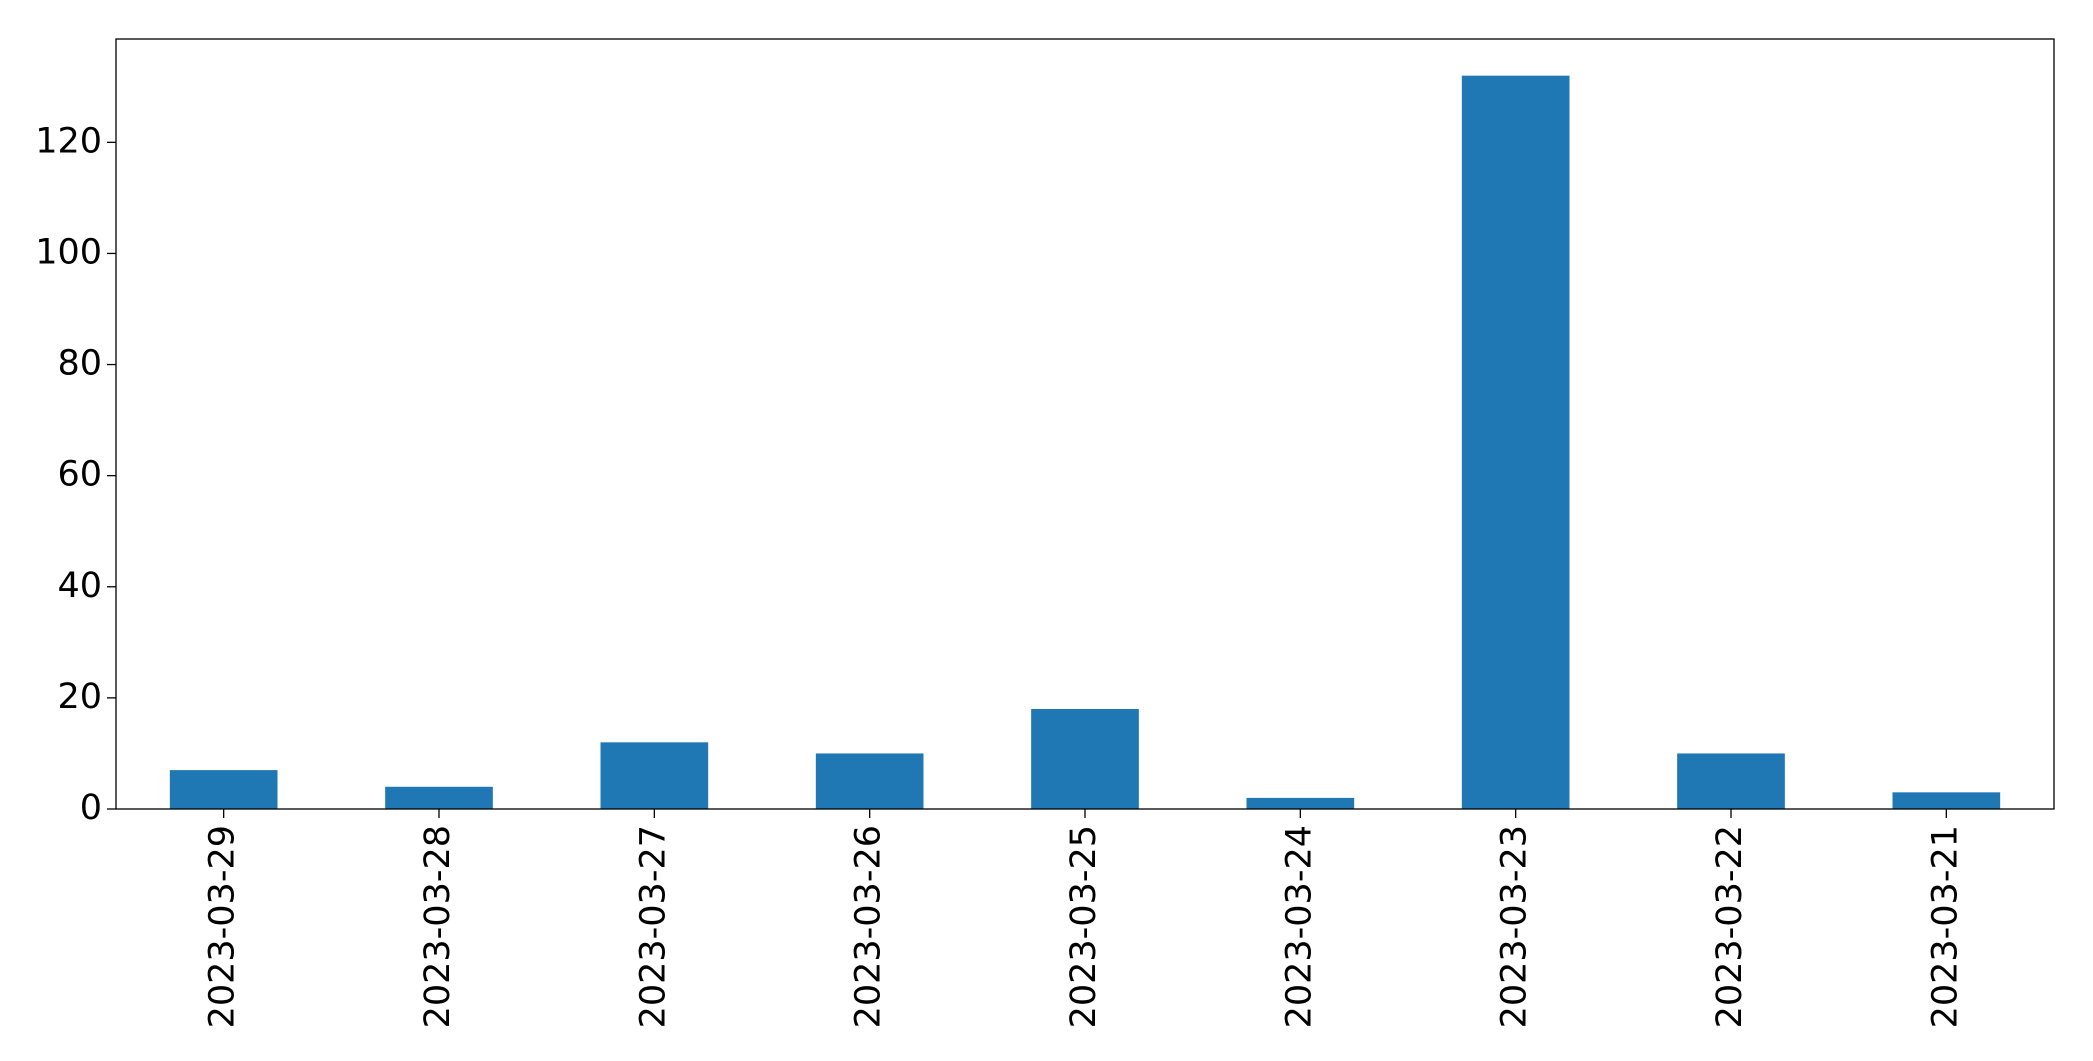 The height and width of the screenshot is (1061, 2093). What do you see at coordinates (68, 141) in the screenshot?
I see `y-tick-label: 120` at bounding box center [68, 141].